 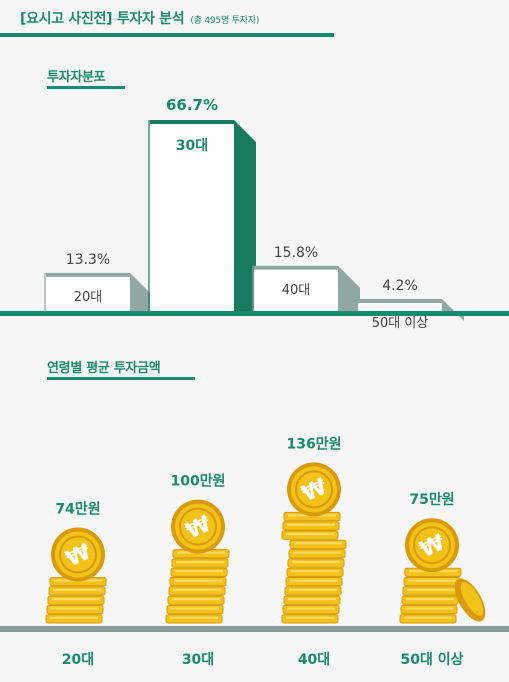 What do you see at coordinates (121, 378) in the screenshot?
I see `amount-underline` at bounding box center [121, 378].